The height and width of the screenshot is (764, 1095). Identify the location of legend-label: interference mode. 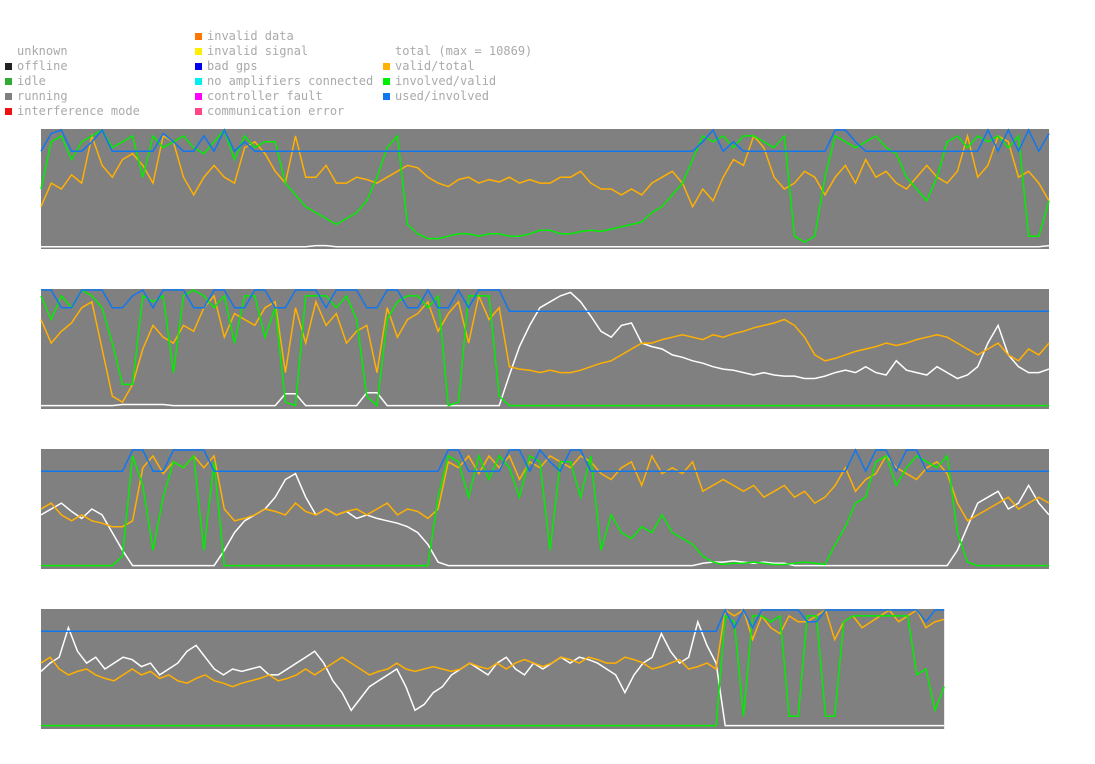
(78, 111).